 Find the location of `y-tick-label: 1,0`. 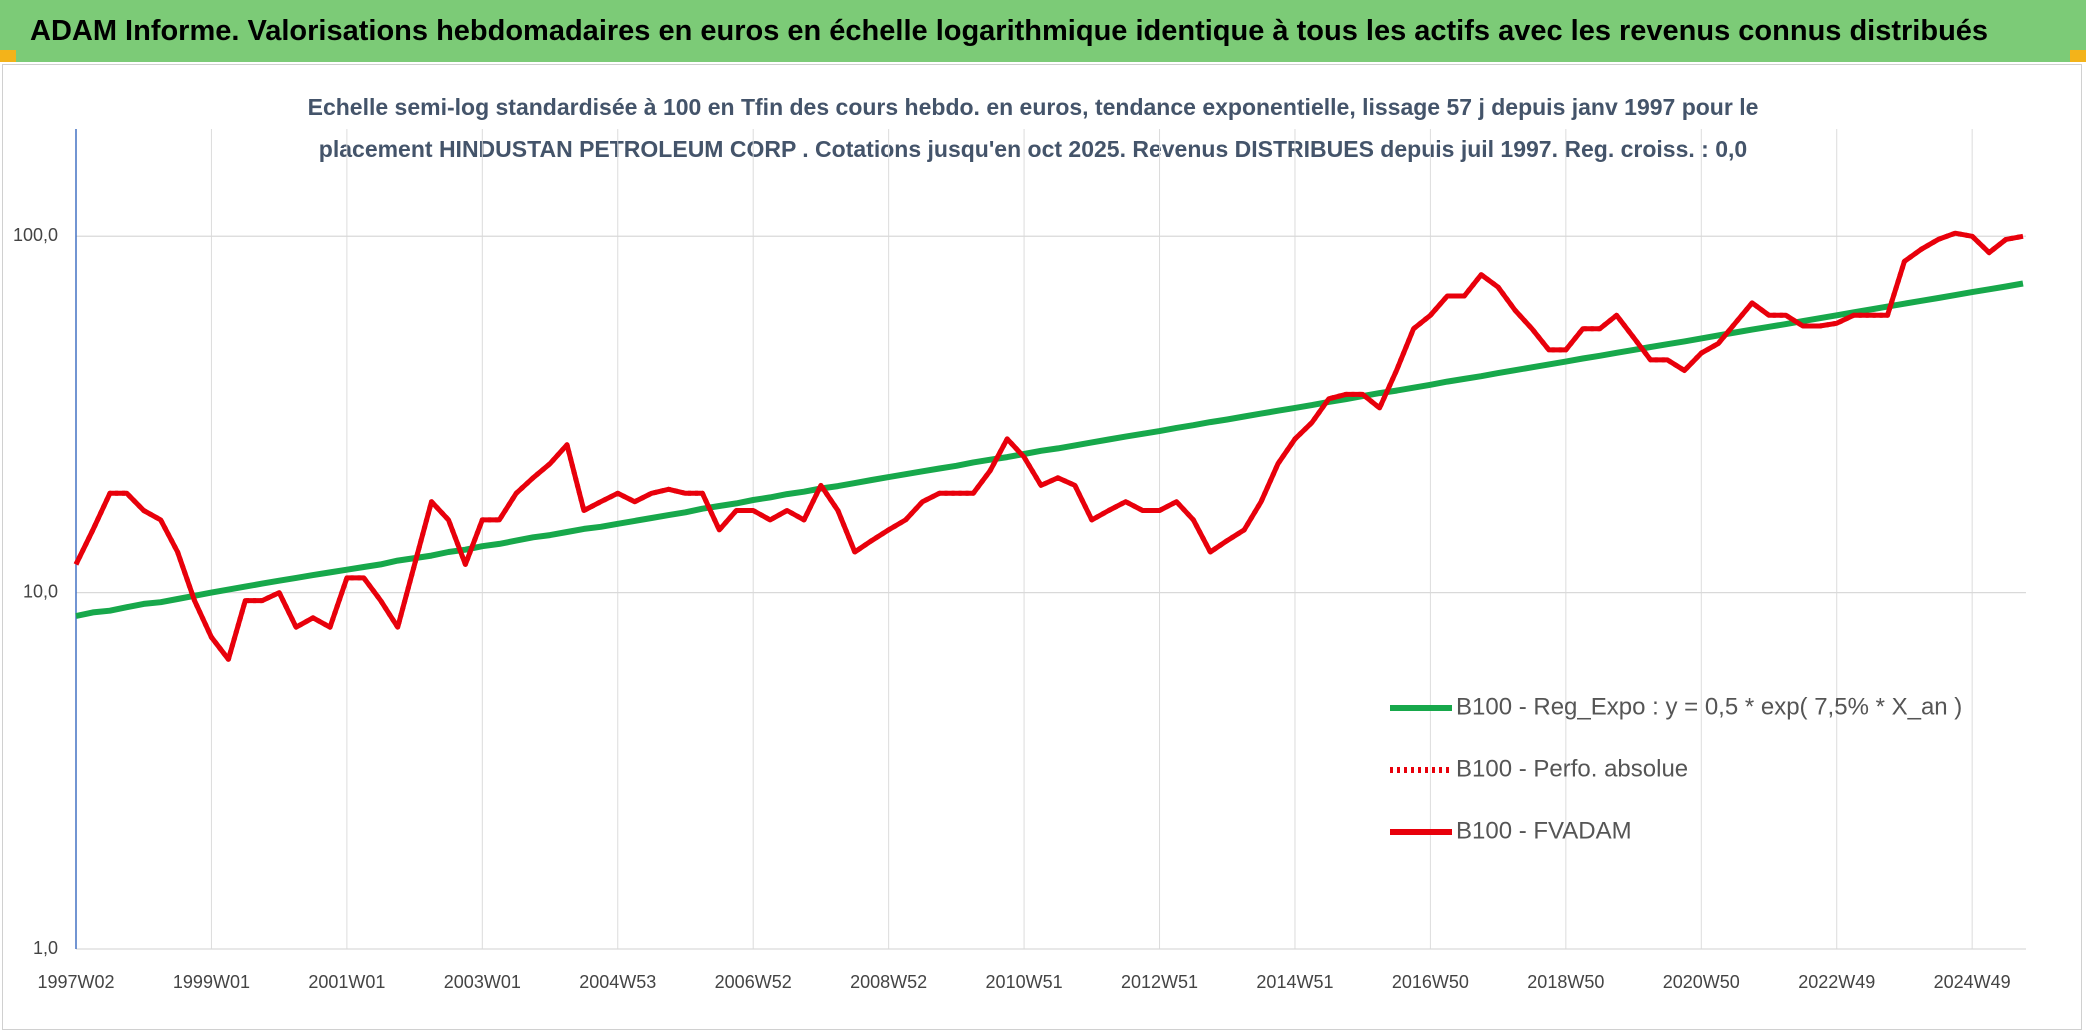

y-tick-label: 1,0 is located at coordinates (45, 948).